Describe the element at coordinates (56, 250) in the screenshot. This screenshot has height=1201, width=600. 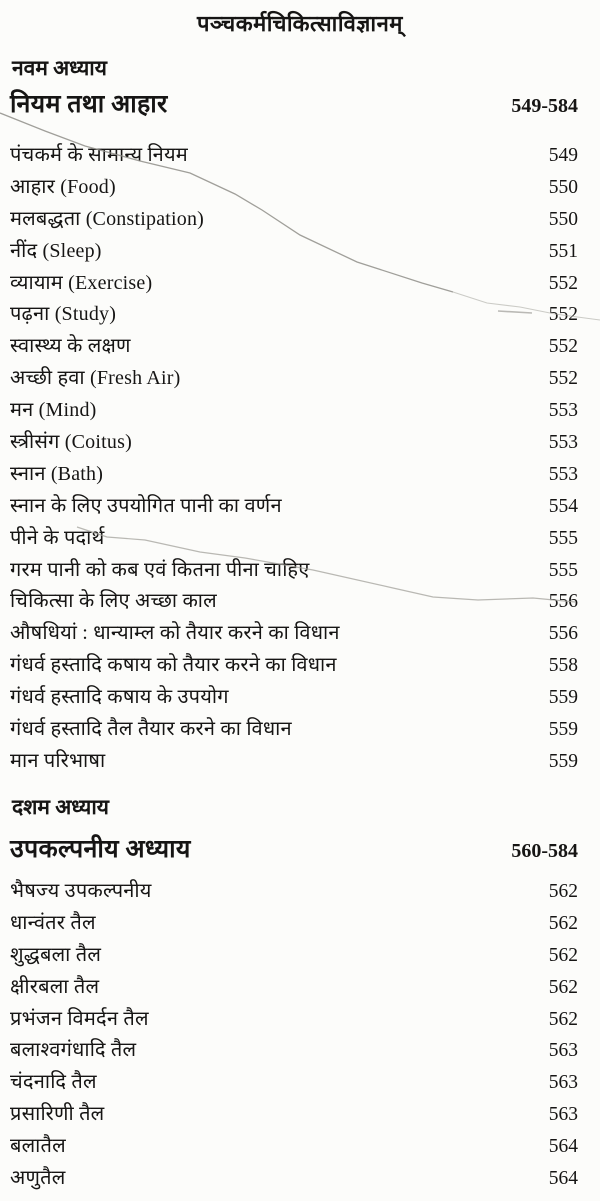
I see `toc-entry-title: नींद (Sleep)` at that location.